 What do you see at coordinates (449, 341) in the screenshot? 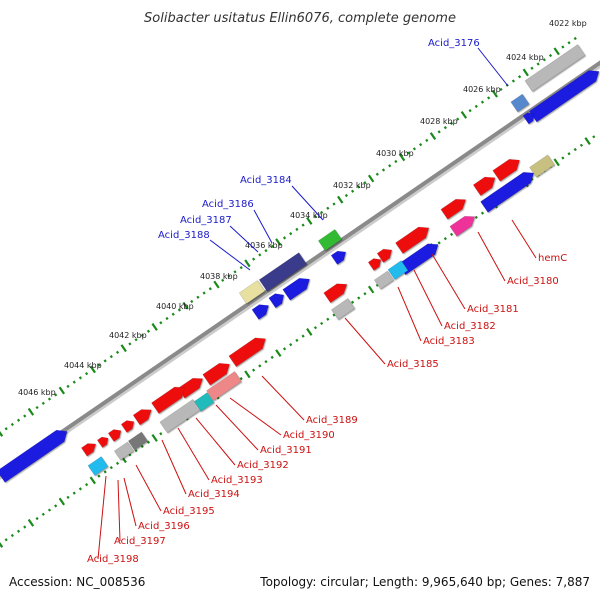
I see `gene-label-acid-3183: Acid_3183` at bounding box center [449, 341].